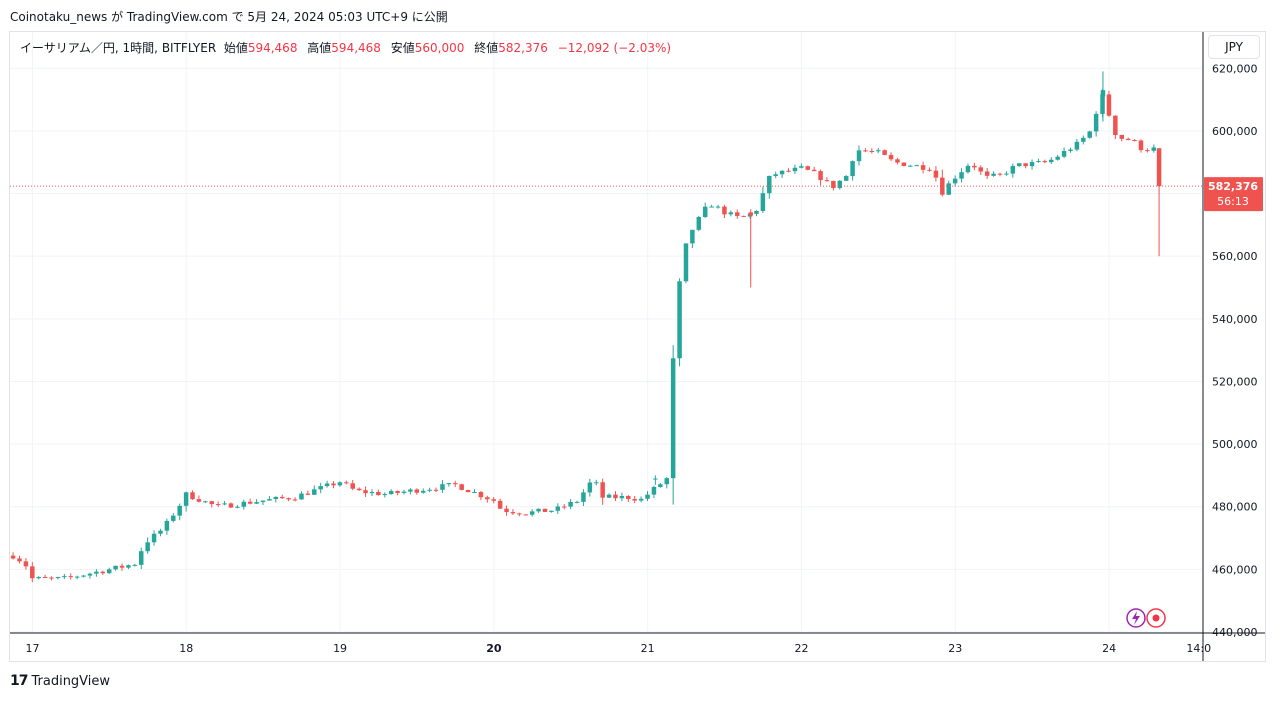 This screenshot has height=701, width=1280. Describe the element at coordinates (71, 681) in the screenshot. I see `brand-name: TradingView` at that location.